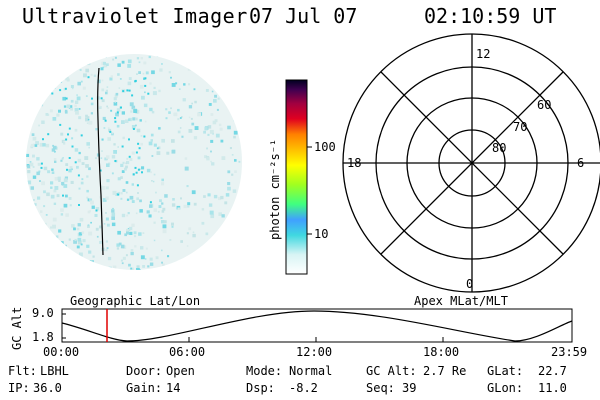 The height and width of the screenshot is (400, 600). Describe the element at coordinates (505, 371) in the screenshot. I see `info-glat-label: GLat:` at that location.